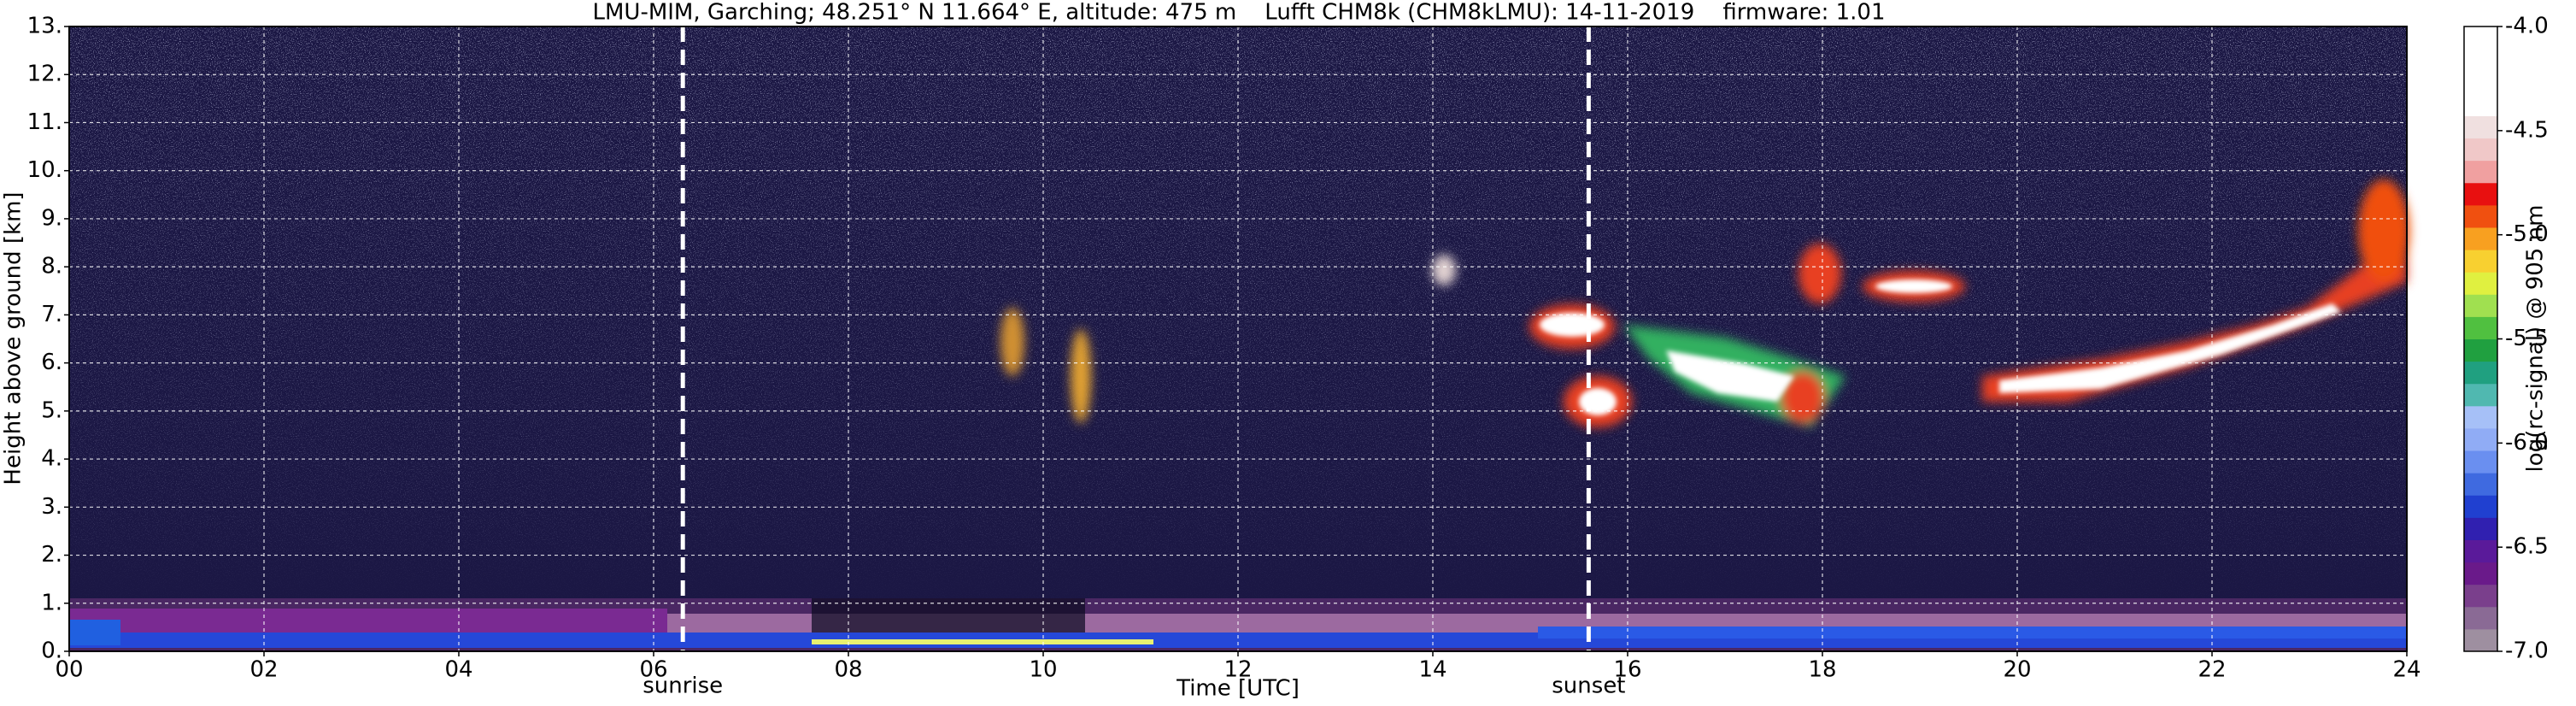 The width and height of the screenshot is (2576, 706). Describe the element at coordinates (653, 670) in the screenshot. I see `x-tick-label: 06` at that location.